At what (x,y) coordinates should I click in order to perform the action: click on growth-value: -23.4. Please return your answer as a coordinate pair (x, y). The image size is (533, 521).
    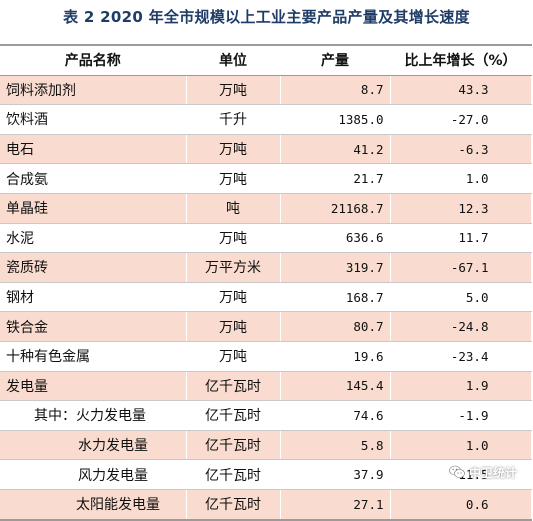
    Looking at the image, I should click on (461, 356).